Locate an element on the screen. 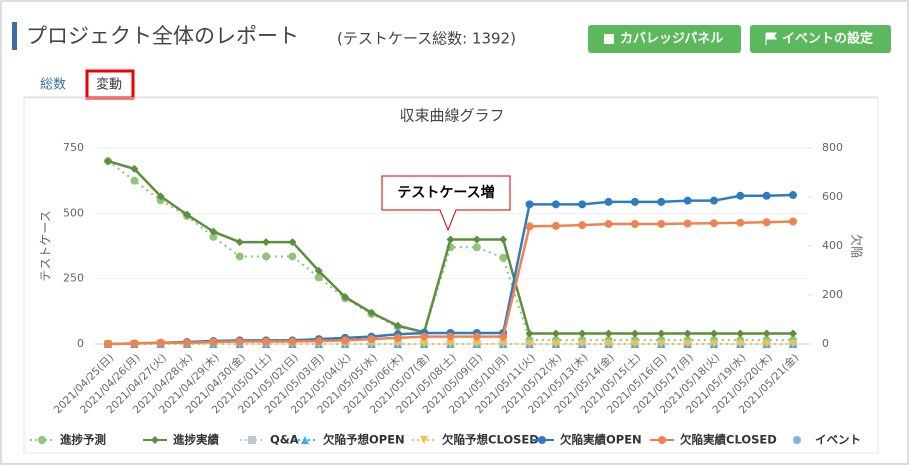 This screenshot has width=910, height=466. legend-item: 欠陥実績CLOSED is located at coordinates (713, 440).